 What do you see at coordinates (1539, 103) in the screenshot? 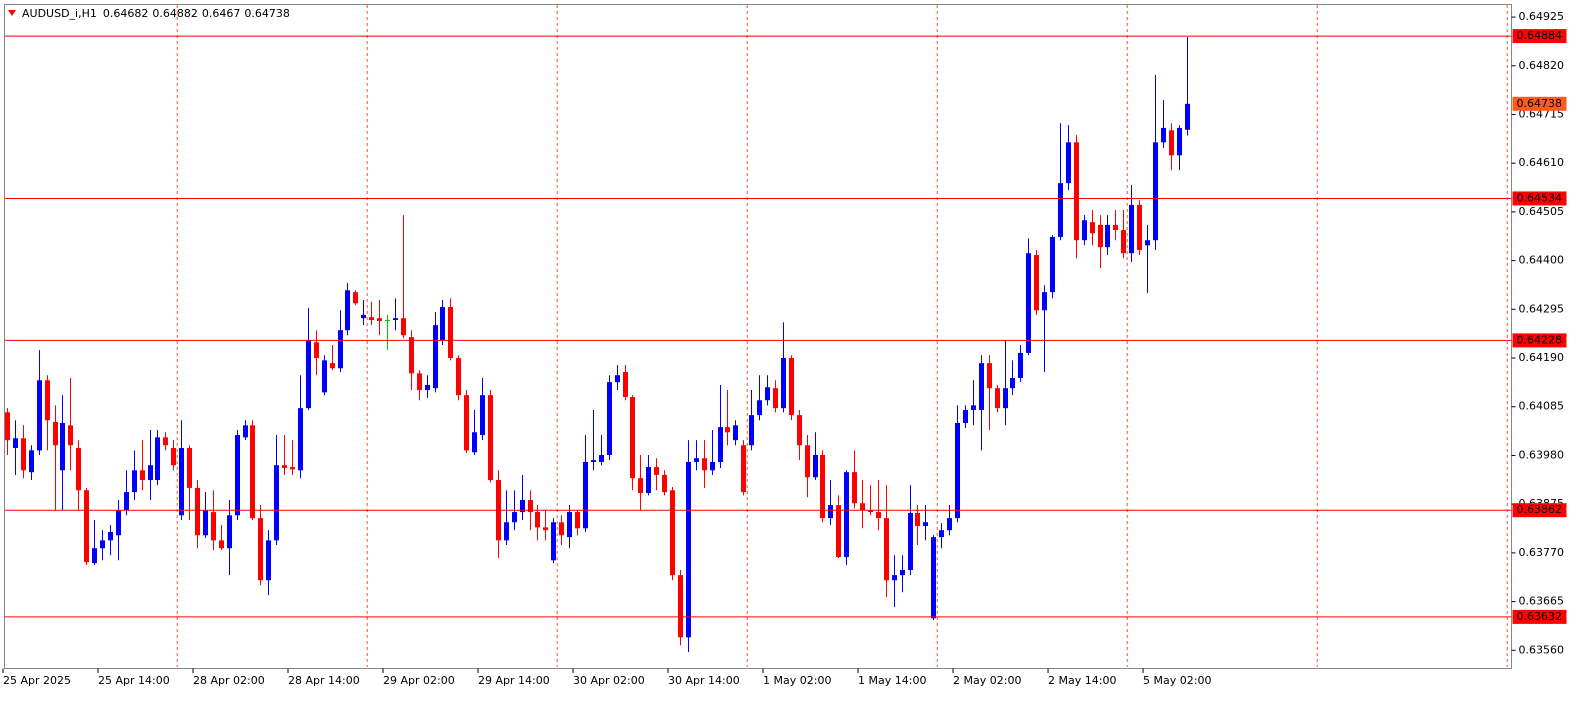
I see `price-tag` at bounding box center [1539, 103].